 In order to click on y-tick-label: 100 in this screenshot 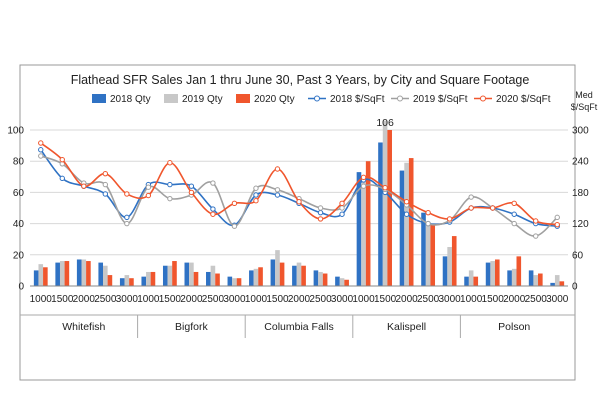, I will do `click(15, 131)`.